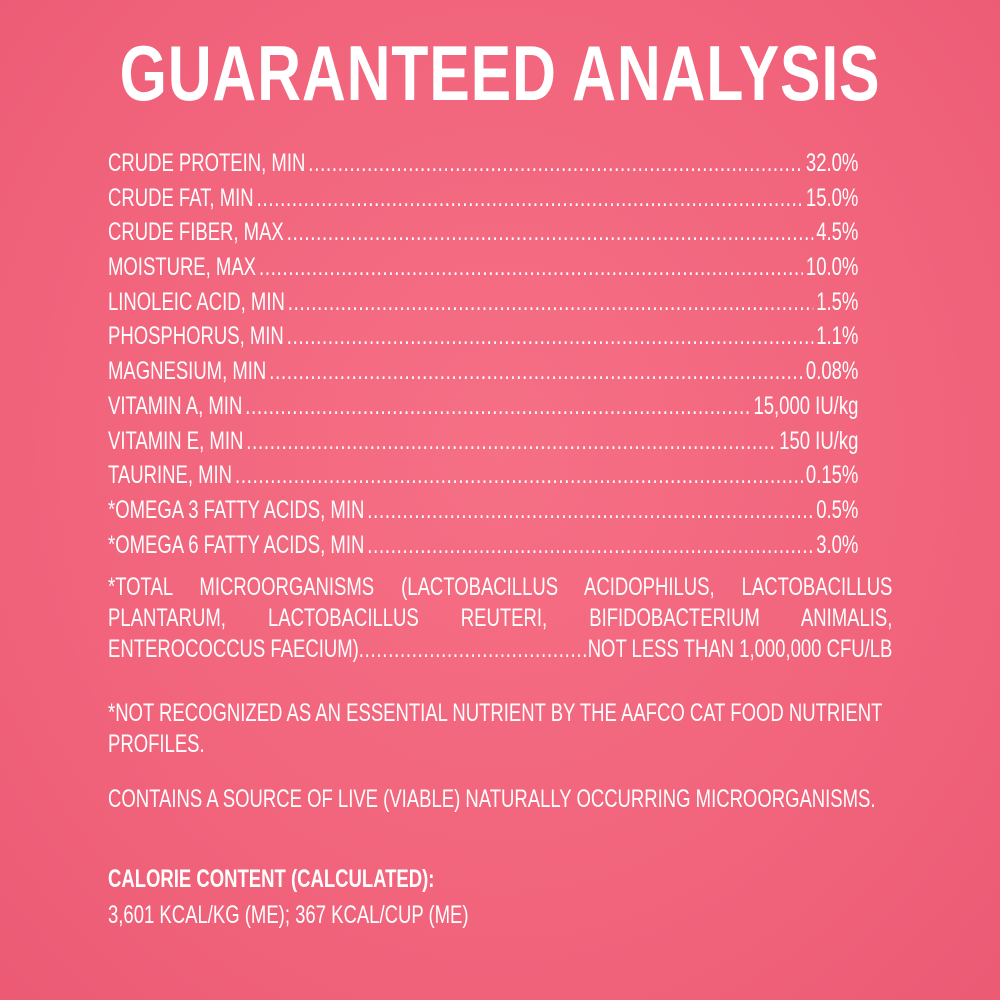 The image size is (1000, 1000). I want to click on nutrient-value: 10.0%, so click(832, 267).